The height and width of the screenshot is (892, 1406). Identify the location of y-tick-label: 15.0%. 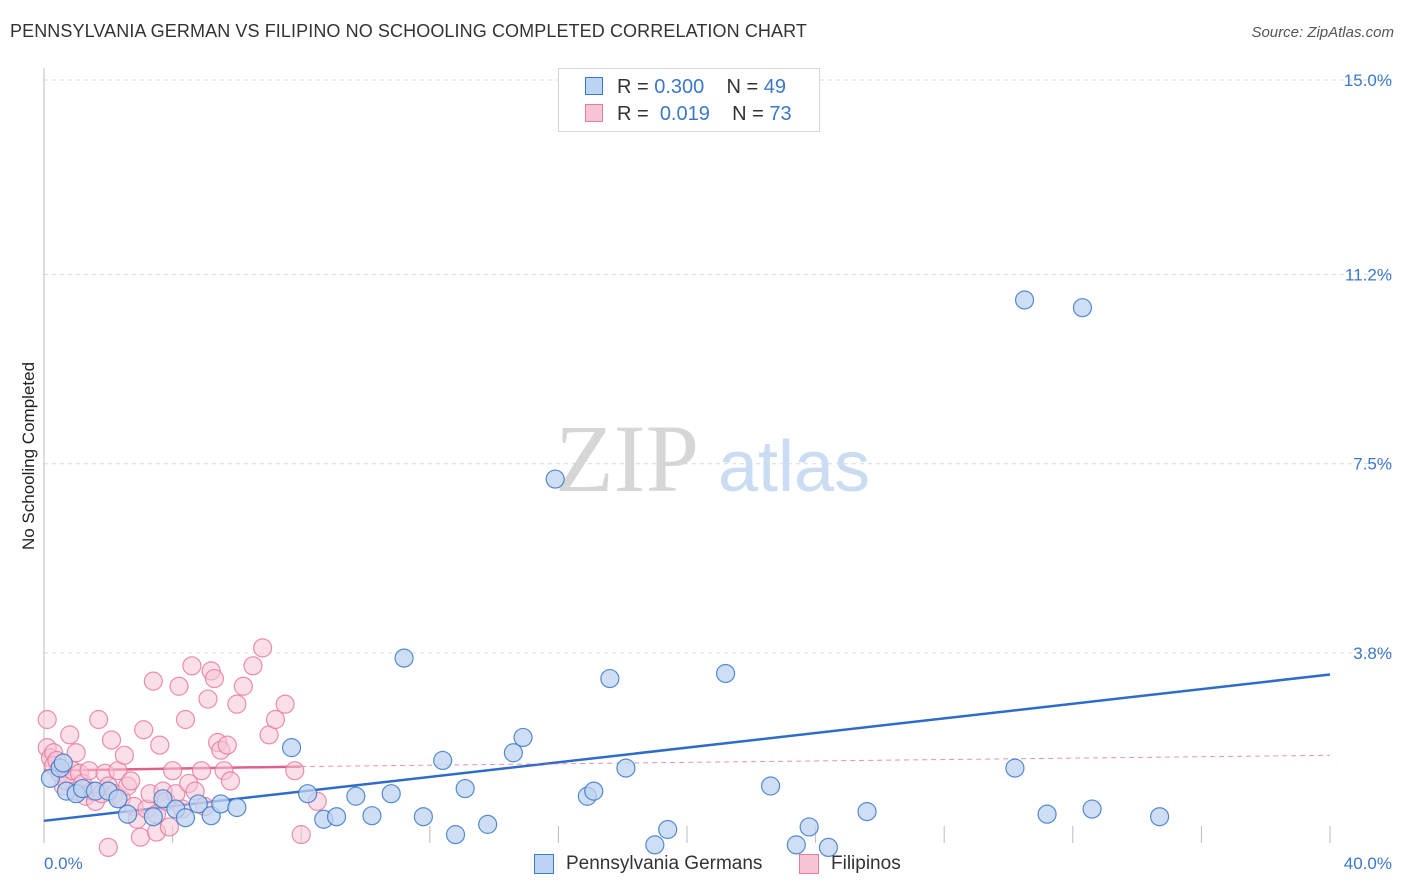
(1368, 80).